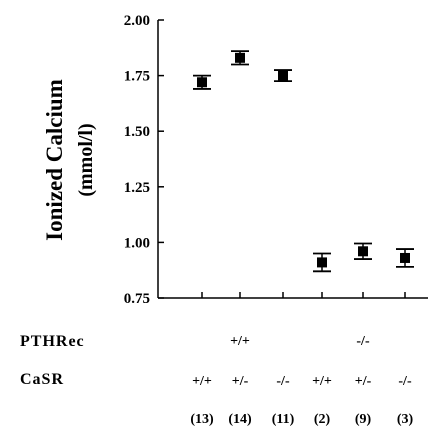 The height and width of the screenshot is (435, 444). Describe the element at coordinates (240, 341) in the screenshot. I see `pthrec-group-1: +/+` at that location.